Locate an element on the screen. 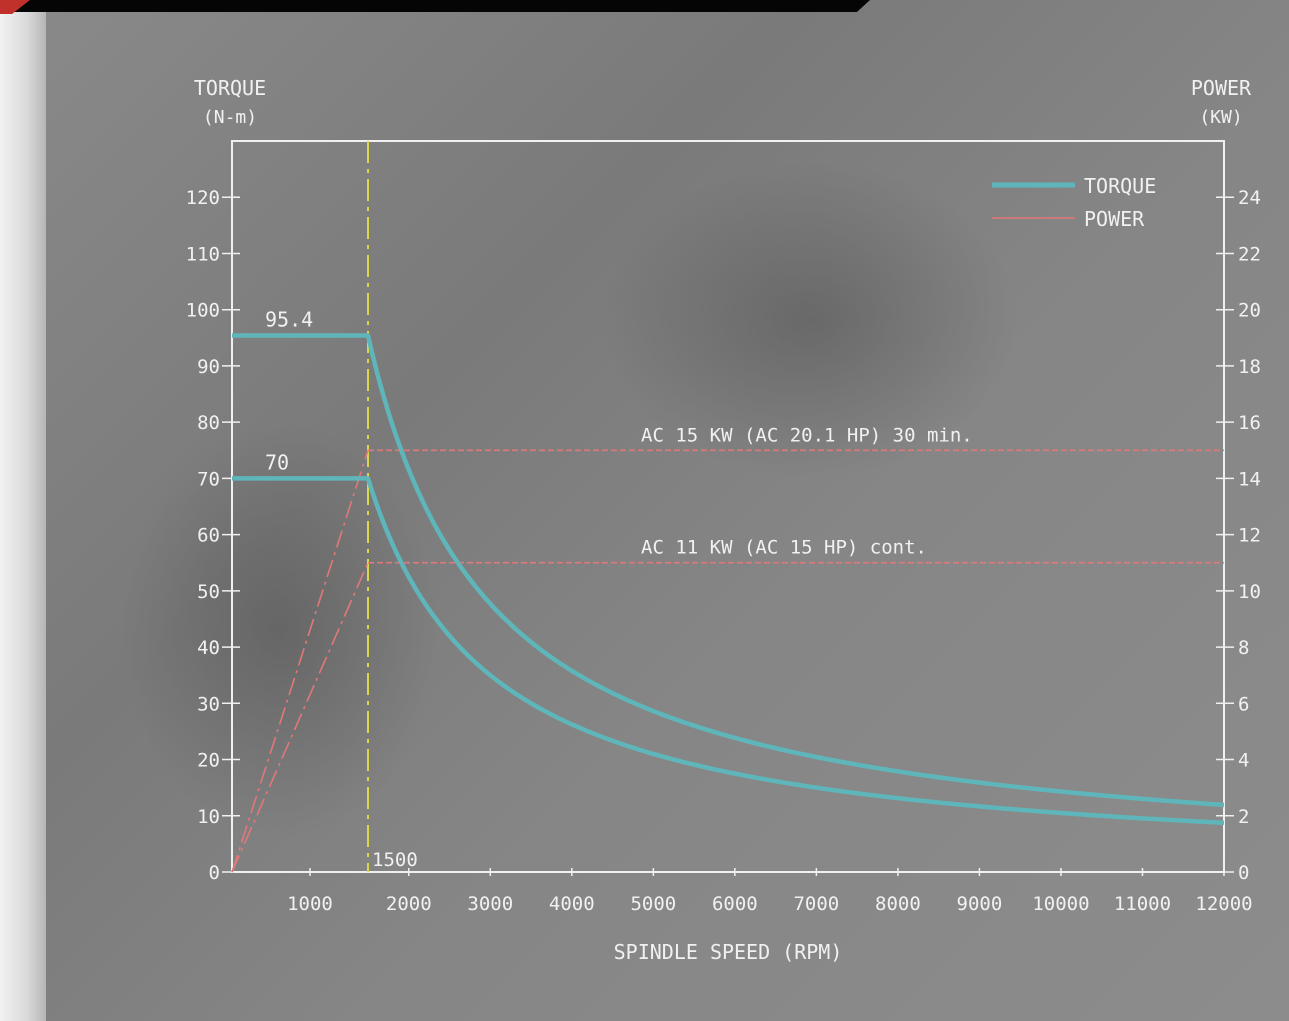  x-tick-label: 1000 is located at coordinates (310, 904).